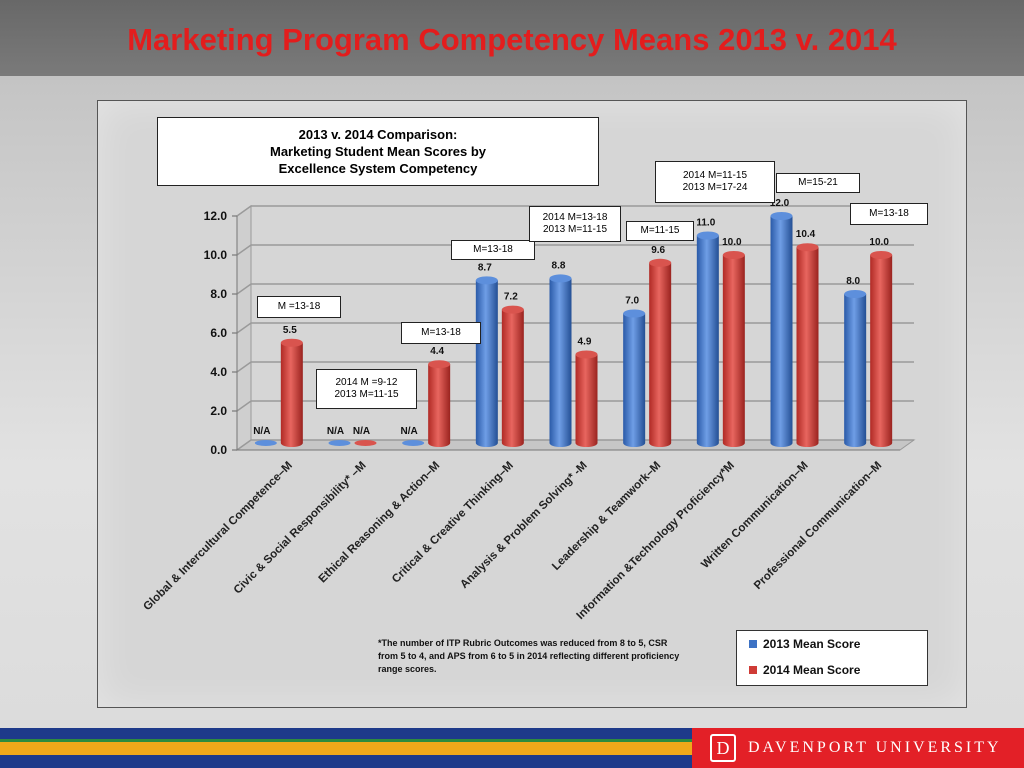 The image size is (1024, 768). I want to click on legend-swatch-2013, so click(753, 644).